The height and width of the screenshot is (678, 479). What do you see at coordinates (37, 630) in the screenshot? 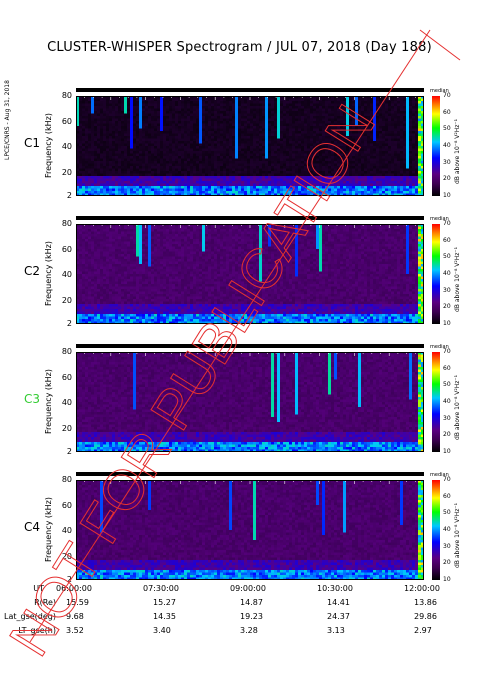
I see `orbit-row-label: LT_gse(h)` at bounding box center [37, 630].